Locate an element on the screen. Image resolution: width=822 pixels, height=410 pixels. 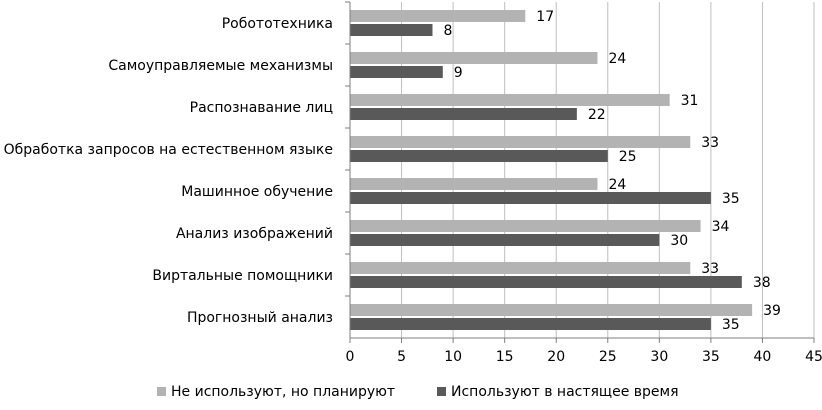
x-tick-label: 5 is located at coordinates (401, 357).